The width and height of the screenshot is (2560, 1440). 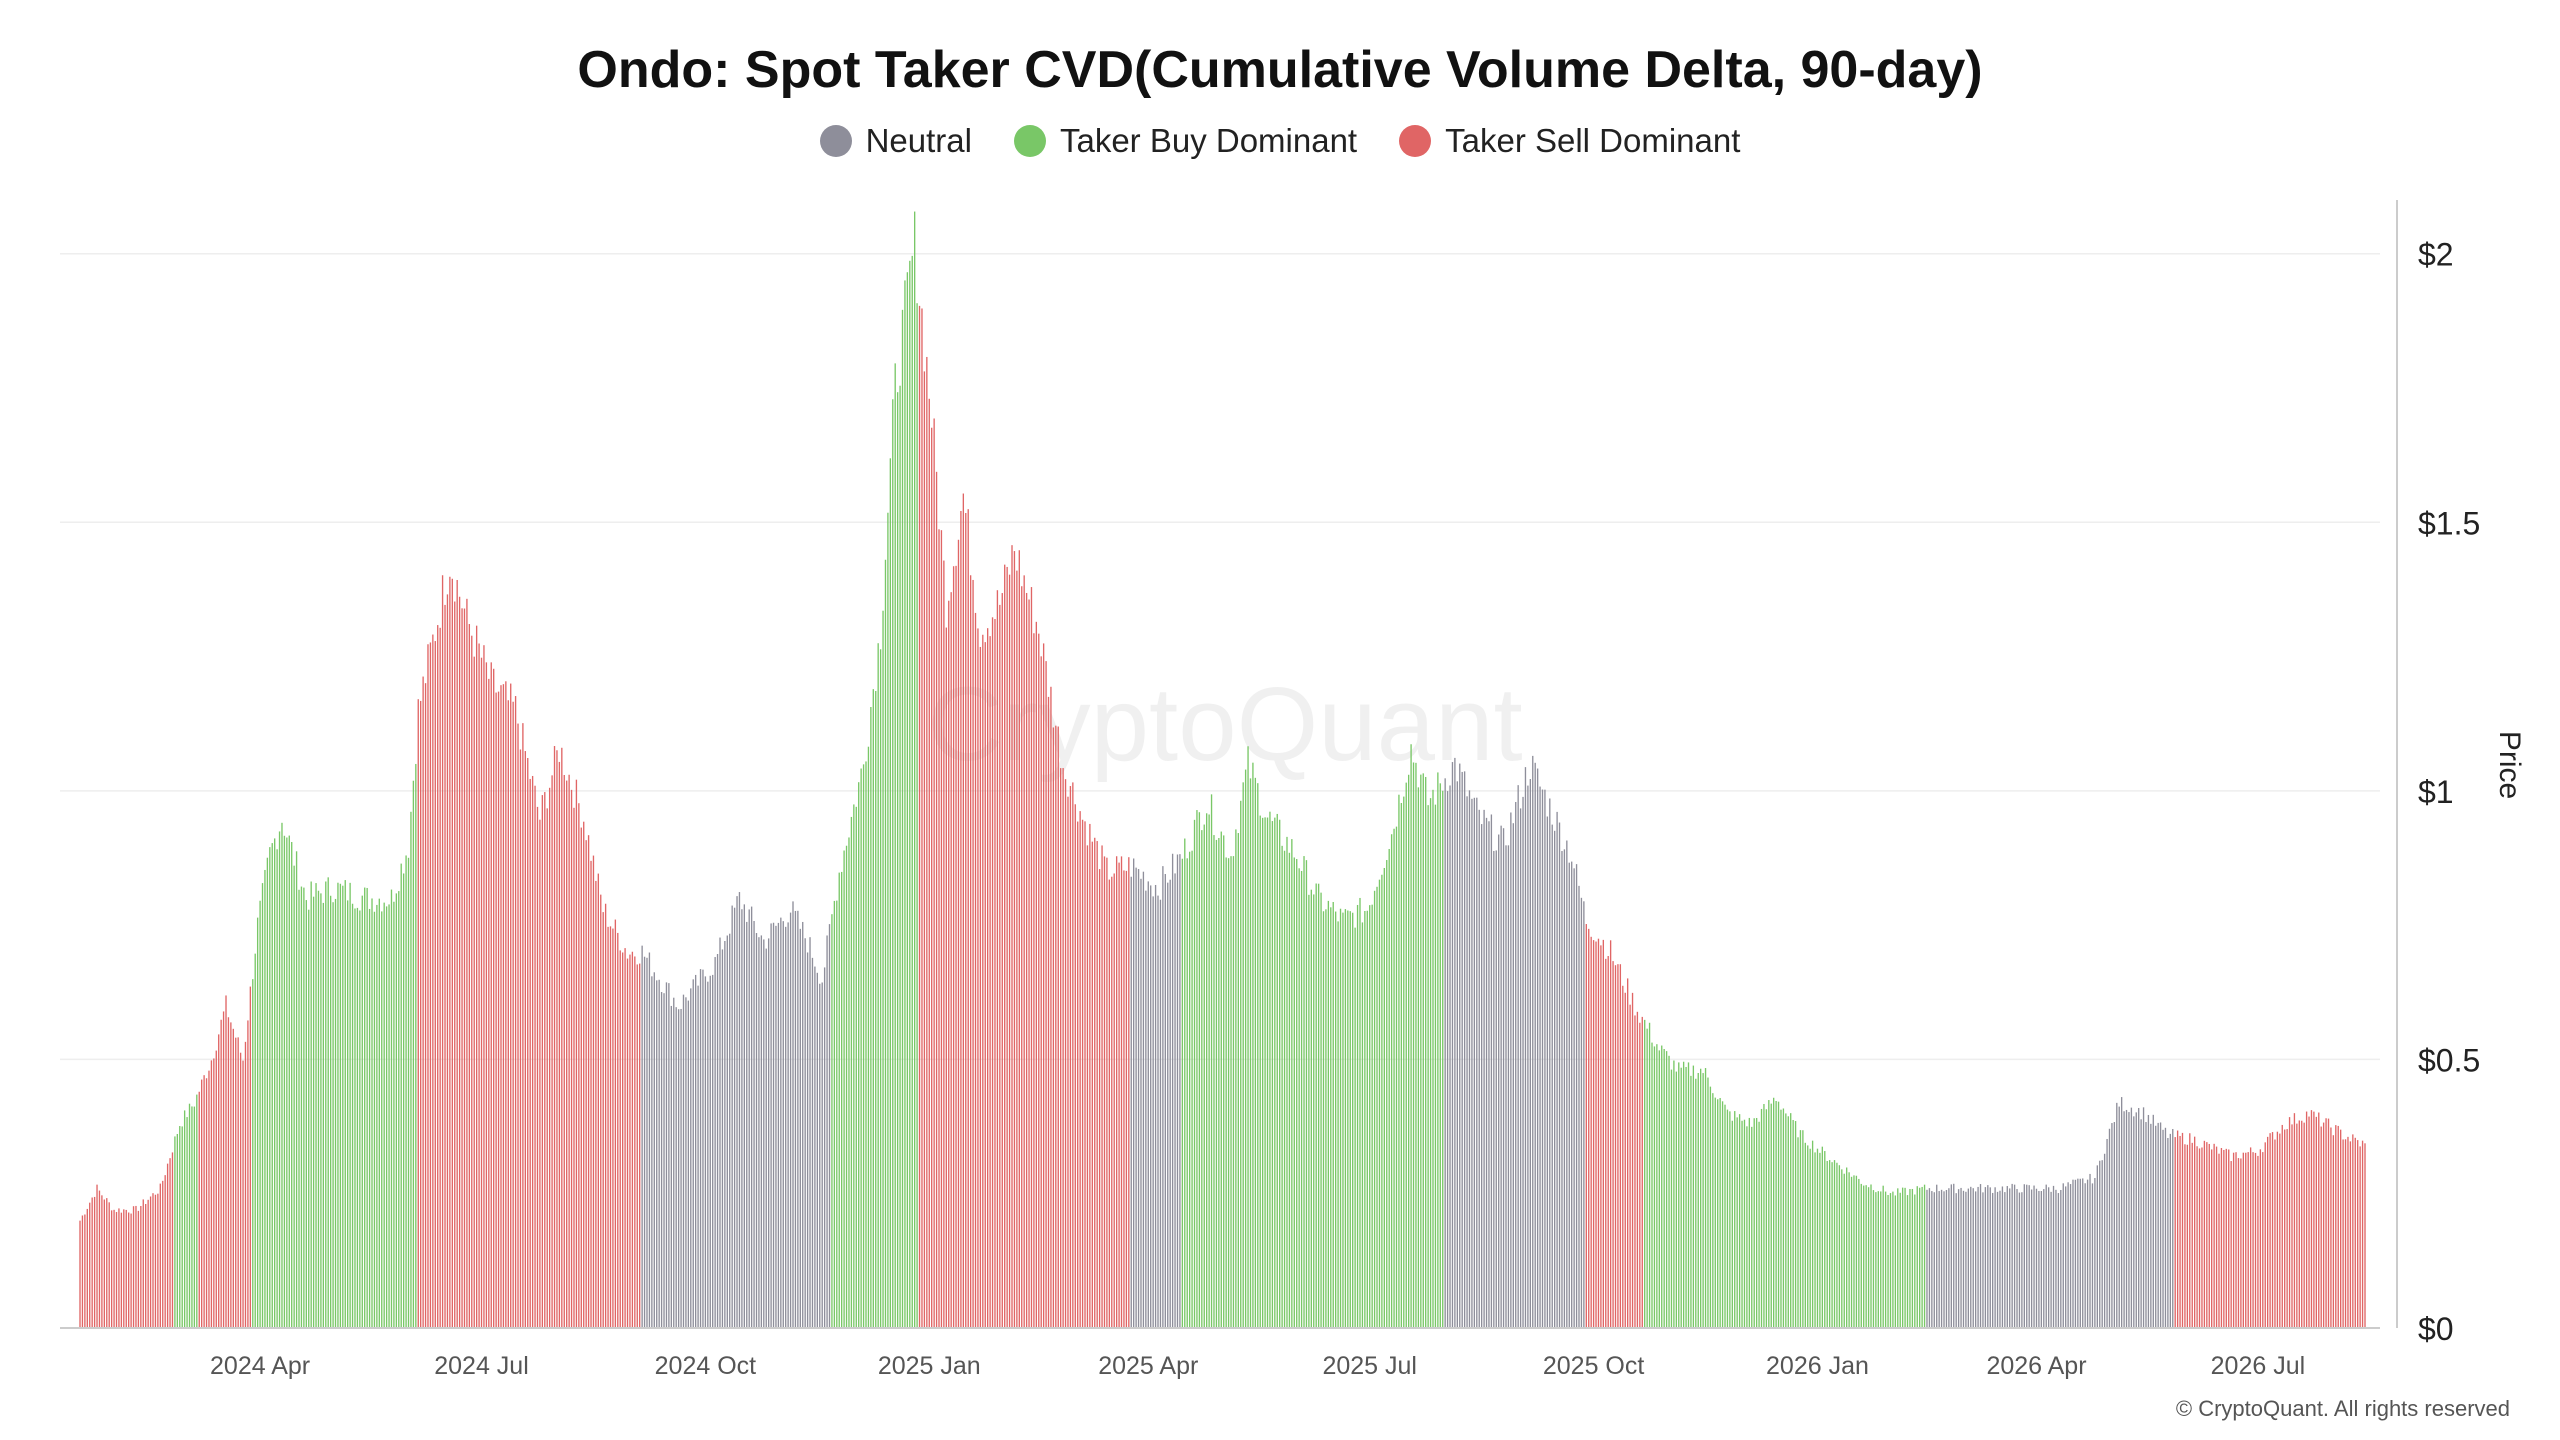 What do you see at coordinates (1817, 1366) in the screenshot?
I see `x-tick-label: 2026 Jan` at bounding box center [1817, 1366].